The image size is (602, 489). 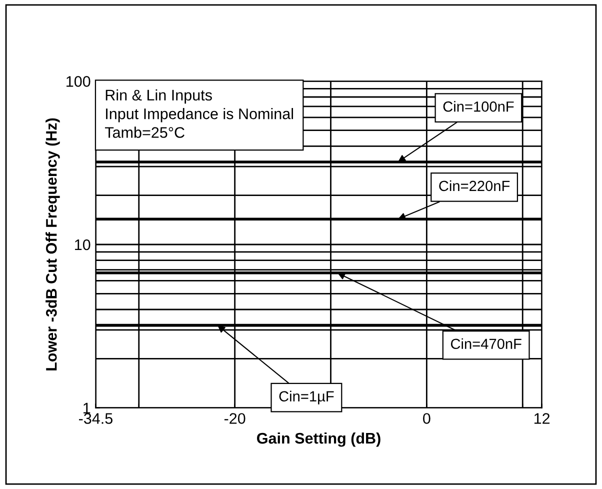 I want to click on y-tick-label: 10, so click(x=82, y=244).